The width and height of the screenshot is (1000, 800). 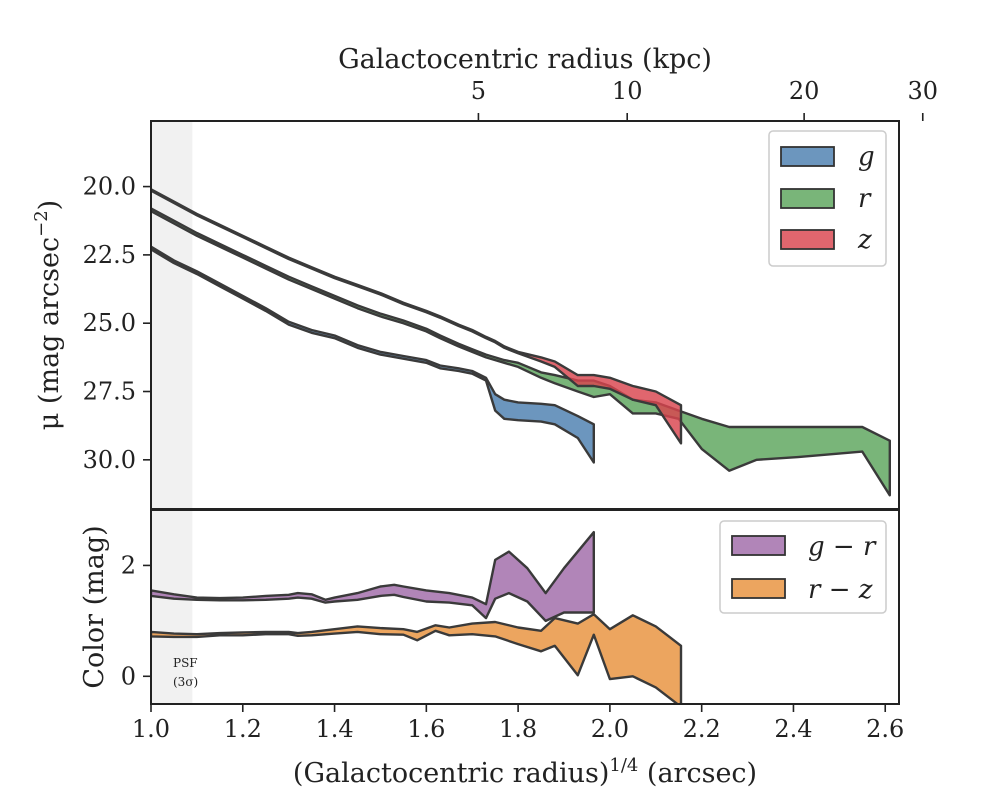 What do you see at coordinates (702, 729) in the screenshot?
I see `x-tick-label: 2.2` at bounding box center [702, 729].